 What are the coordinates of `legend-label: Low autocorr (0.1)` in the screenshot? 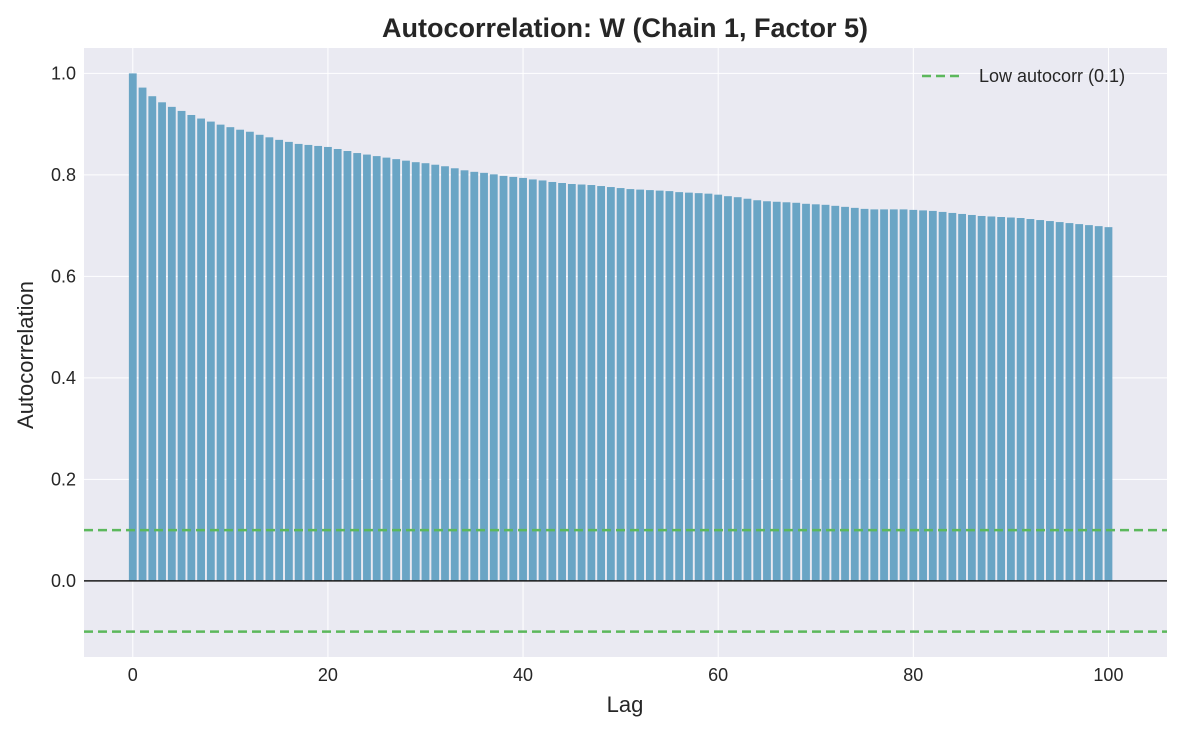 It's located at (1052, 76).